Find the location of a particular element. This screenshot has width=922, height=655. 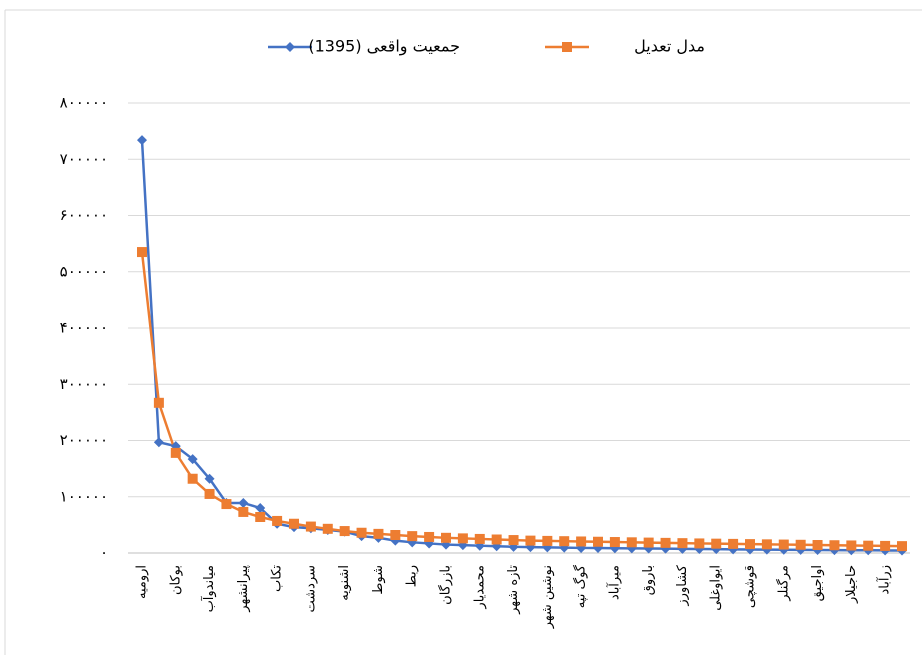

x-tick-label: ارومیه is located at coordinates (142, 582).